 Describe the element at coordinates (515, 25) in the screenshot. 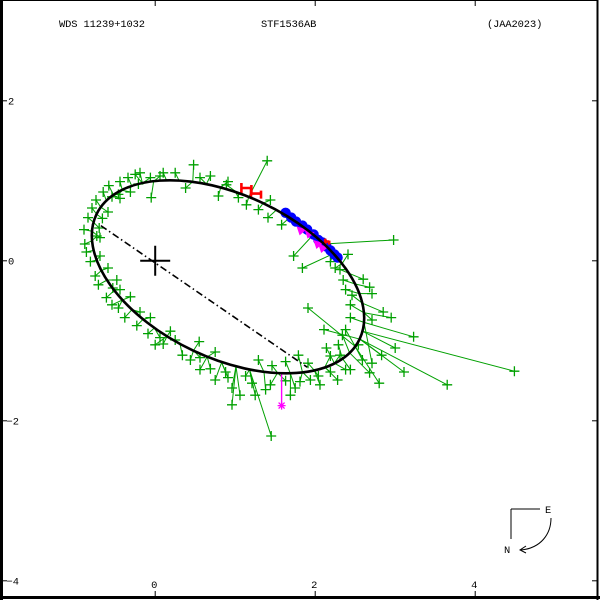

I see `reference-code: (JAA2023)` at that location.